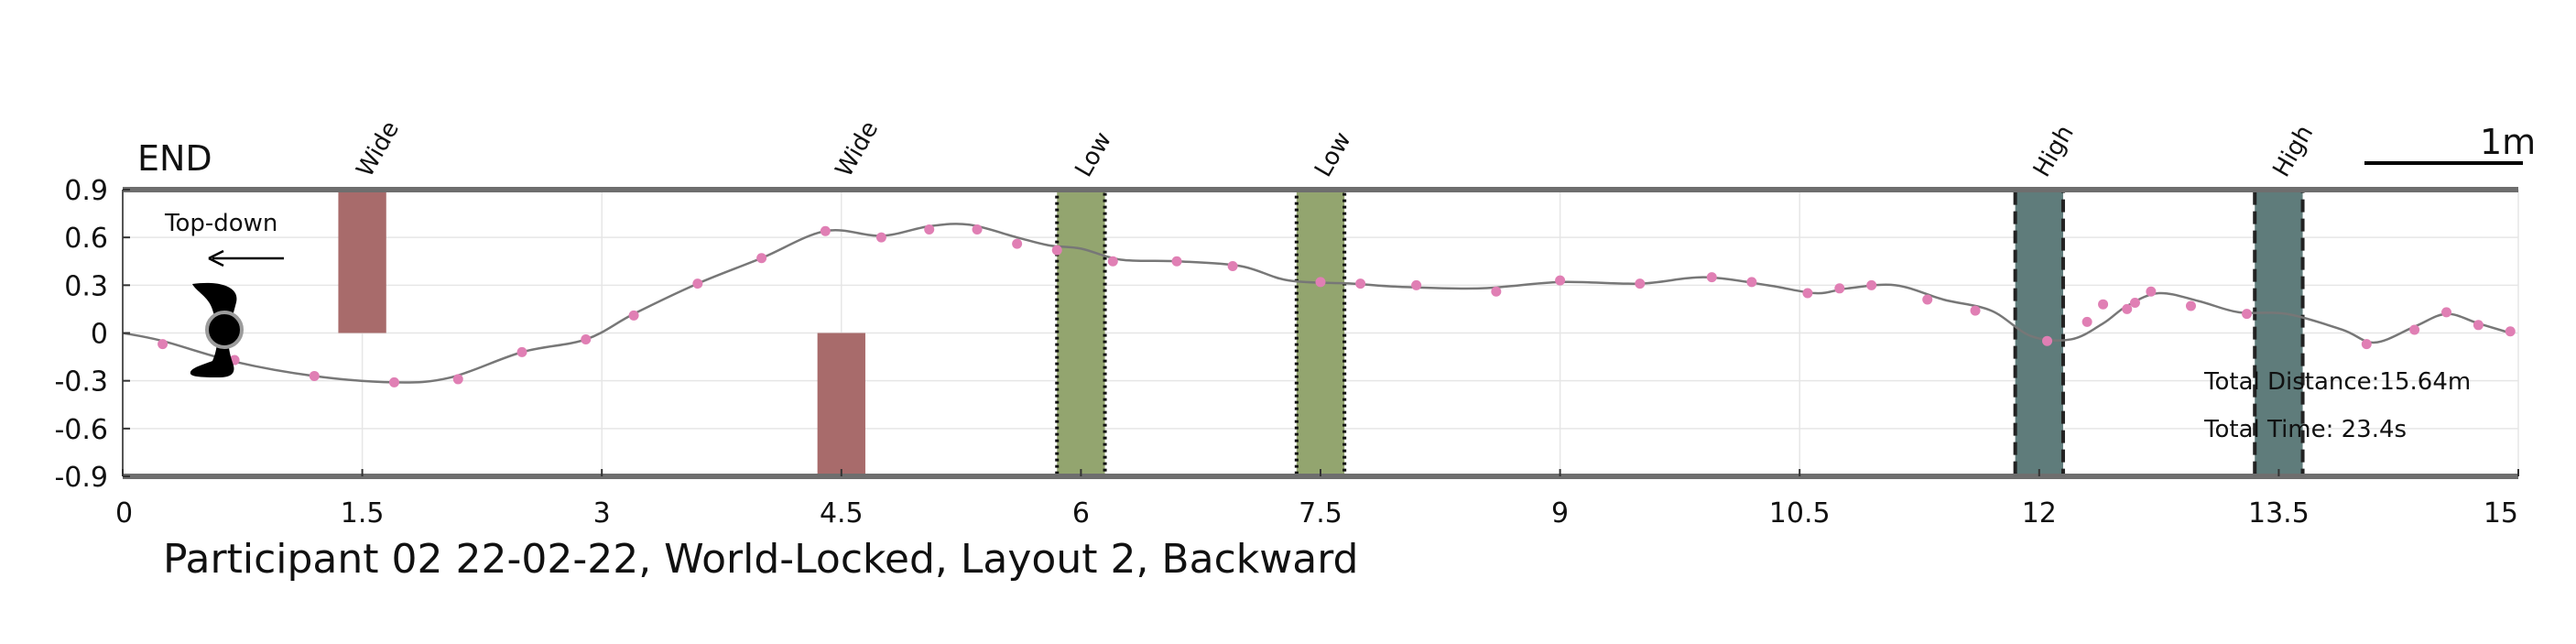 The width and height of the screenshot is (2576, 644). Describe the element at coordinates (86, 191) in the screenshot. I see `y-tick-label: 0.9` at that location.